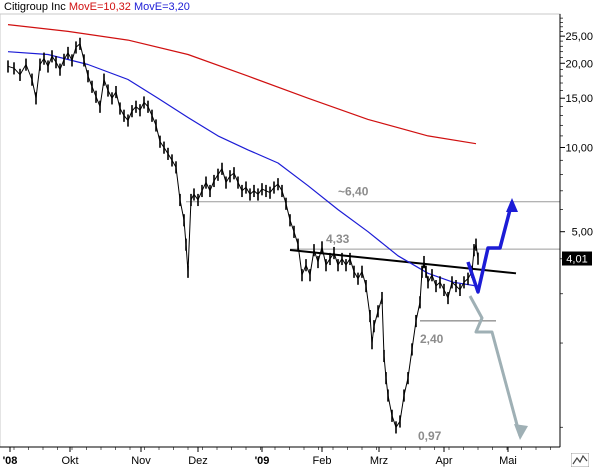 The width and height of the screenshot is (595, 469). What do you see at coordinates (99, 7) in the screenshot?
I see `legend-ma-long: MovE=10,32` at bounding box center [99, 7].